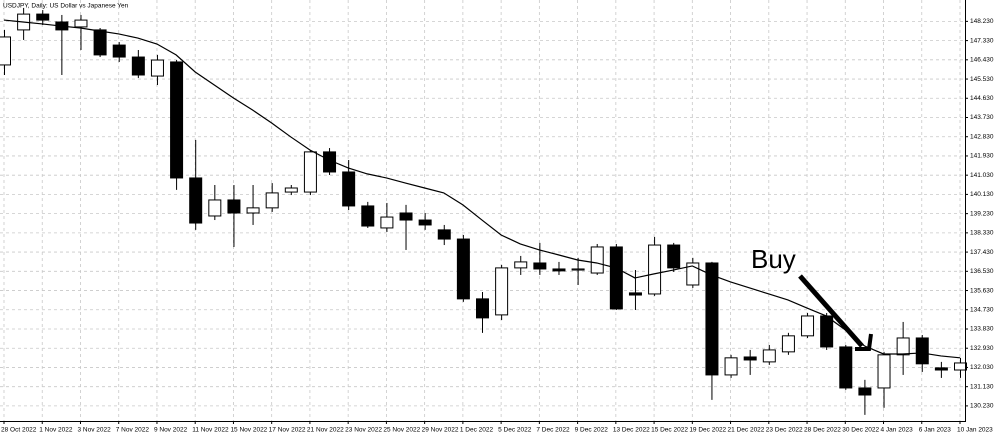 The width and height of the screenshot is (1000, 438). Describe the element at coordinates (66, 6) in the screenshot. I see `chart-title: USDJPY, Daily: US Dollar vs Japanese Yen` at that location.